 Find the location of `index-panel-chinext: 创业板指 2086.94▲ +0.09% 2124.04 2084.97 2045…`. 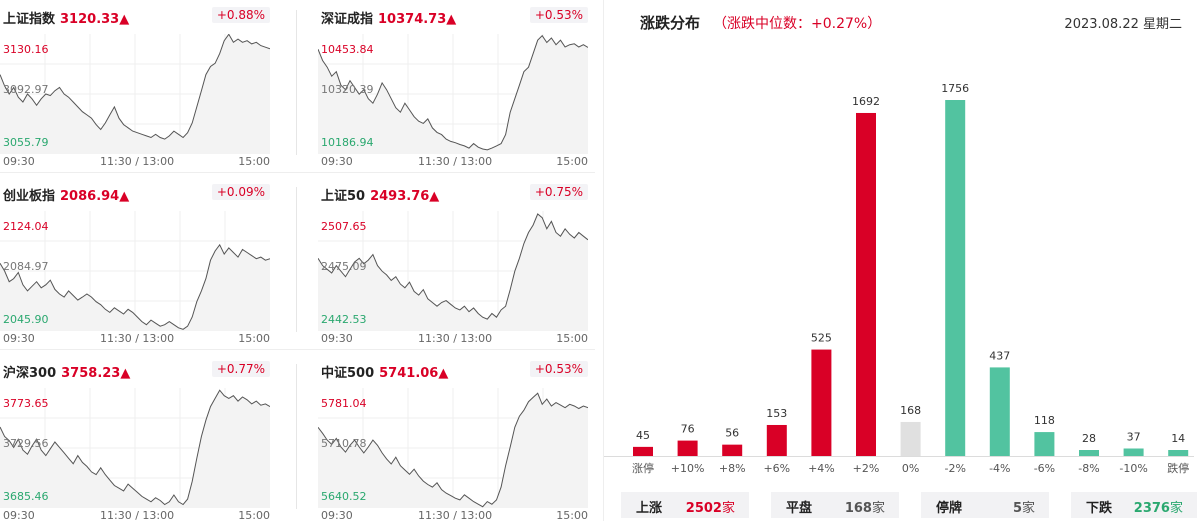

index-panel-chinext: 创业板指 2086.94▲ +0.09% 2124.04 2084.97 2045… is located at coordinates (136, 264).